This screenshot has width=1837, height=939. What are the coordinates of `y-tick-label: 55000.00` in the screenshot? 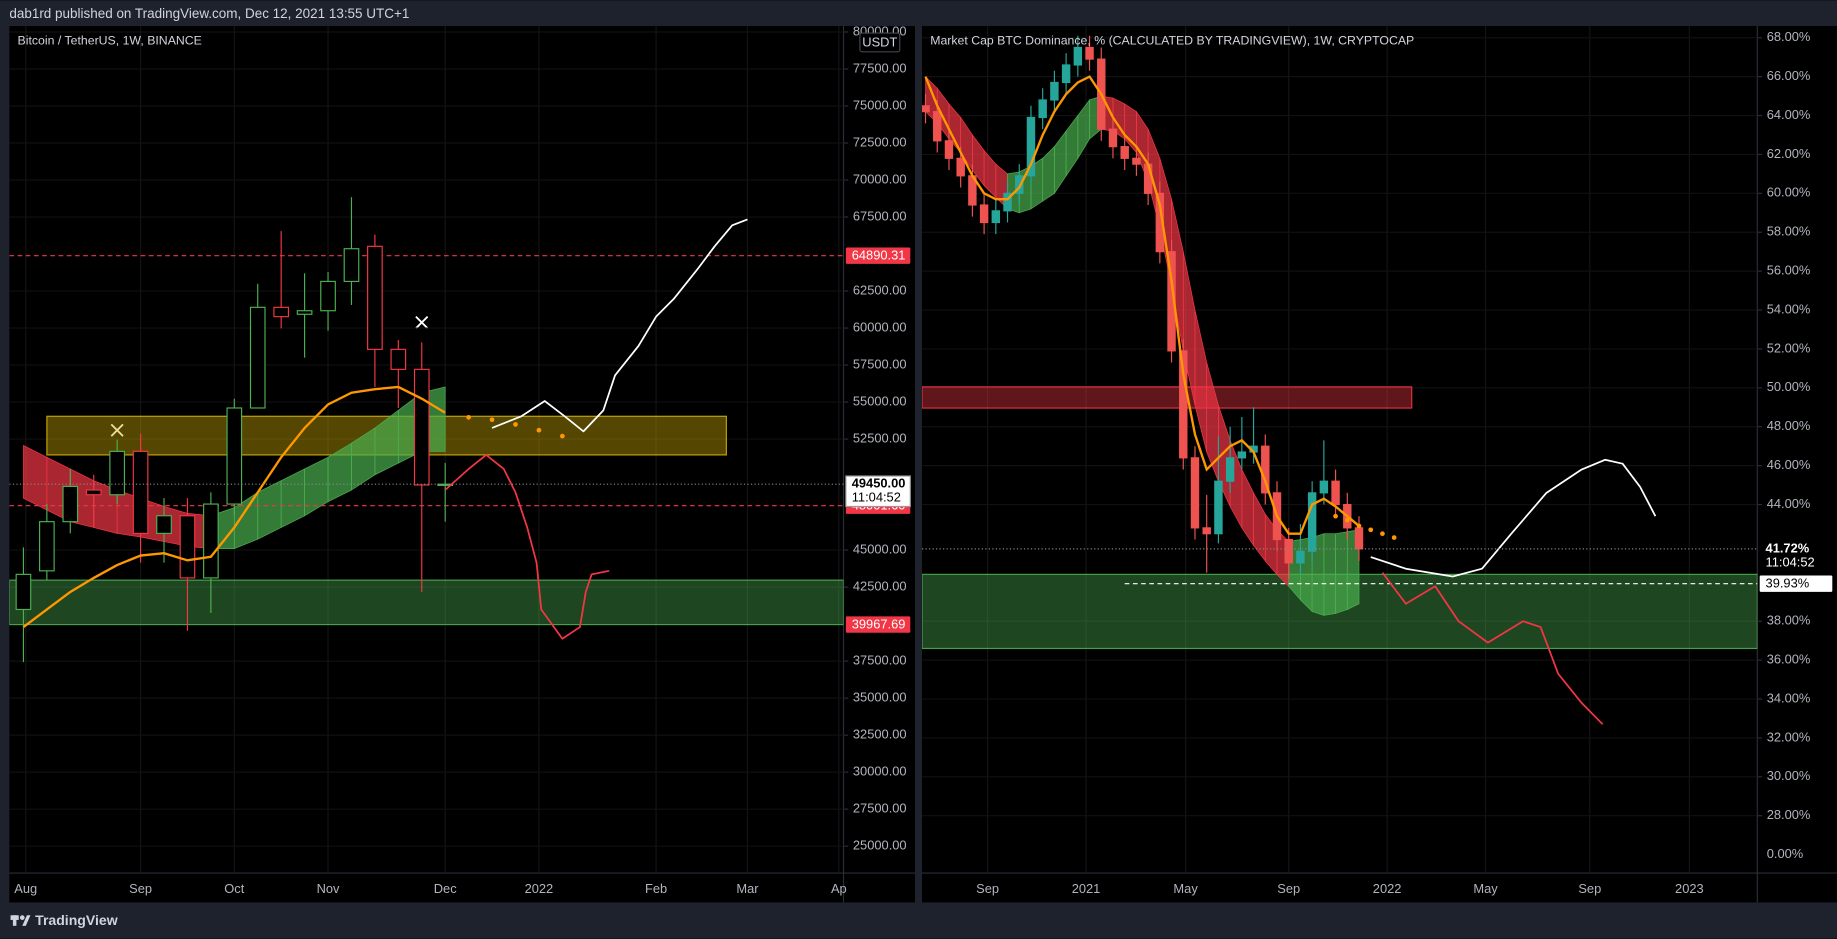 It's located at (880, 400).